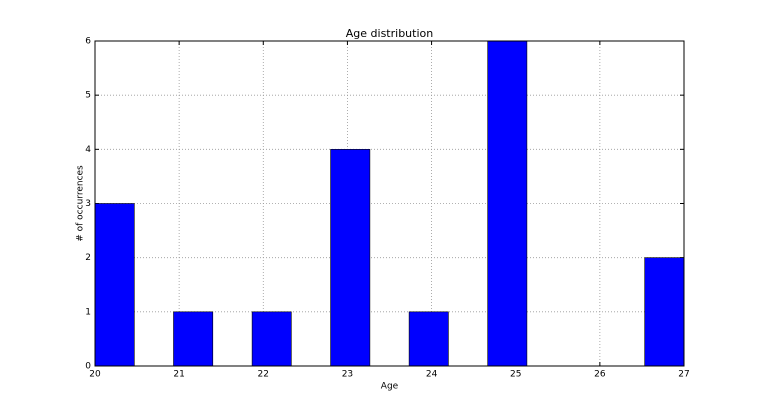  I want to click on x-tick-label: 27, so click(683, 375).